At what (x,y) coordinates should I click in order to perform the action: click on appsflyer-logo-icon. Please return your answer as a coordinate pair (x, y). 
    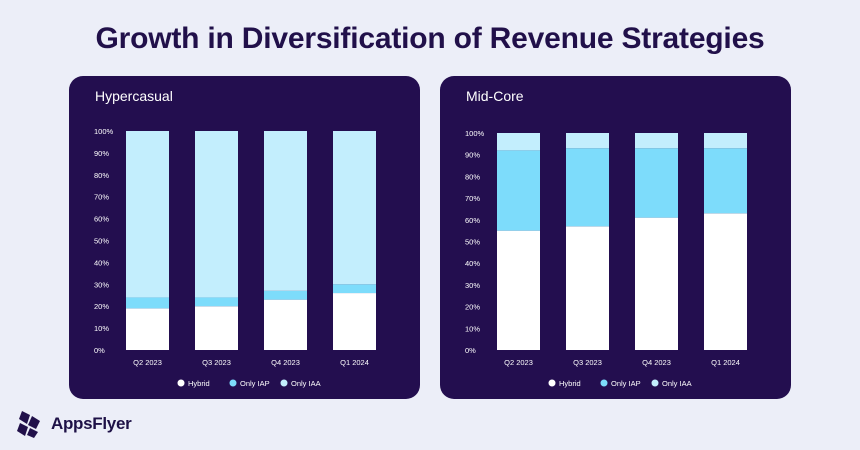
    Looking at the image, I should click on (28, 424).